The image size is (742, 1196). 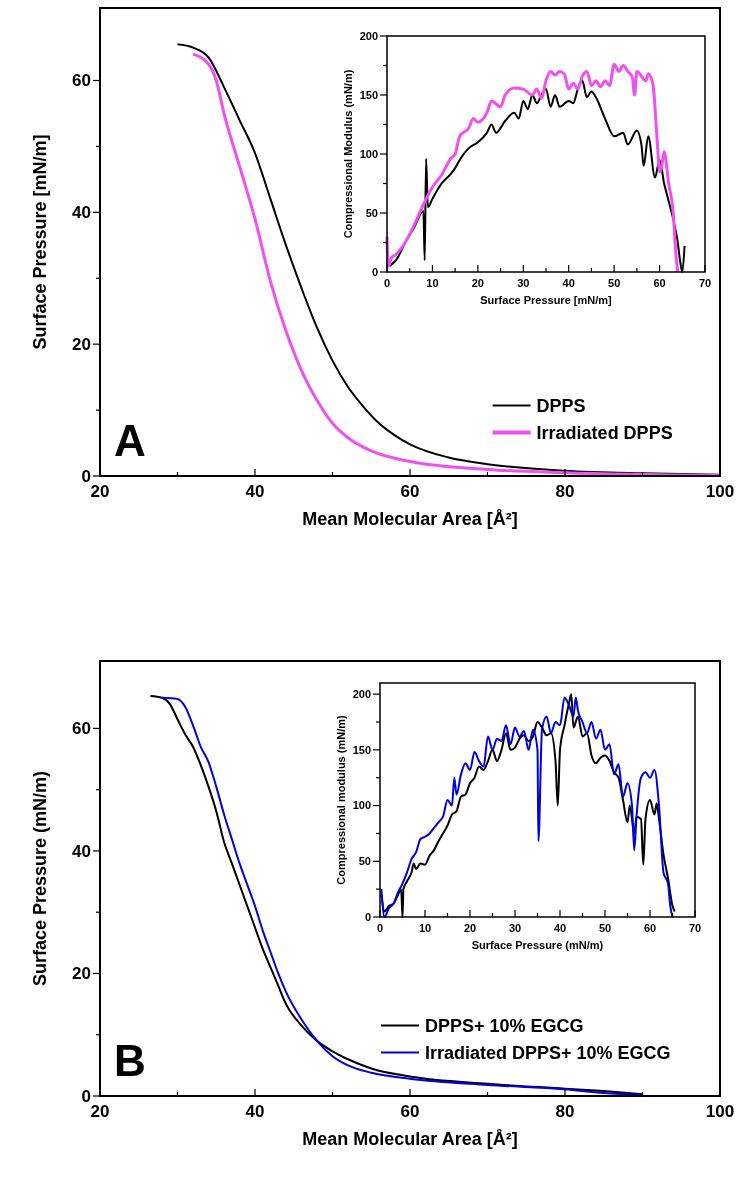 I want to click on legend-label: DPPS, so click(x=561, y=405).